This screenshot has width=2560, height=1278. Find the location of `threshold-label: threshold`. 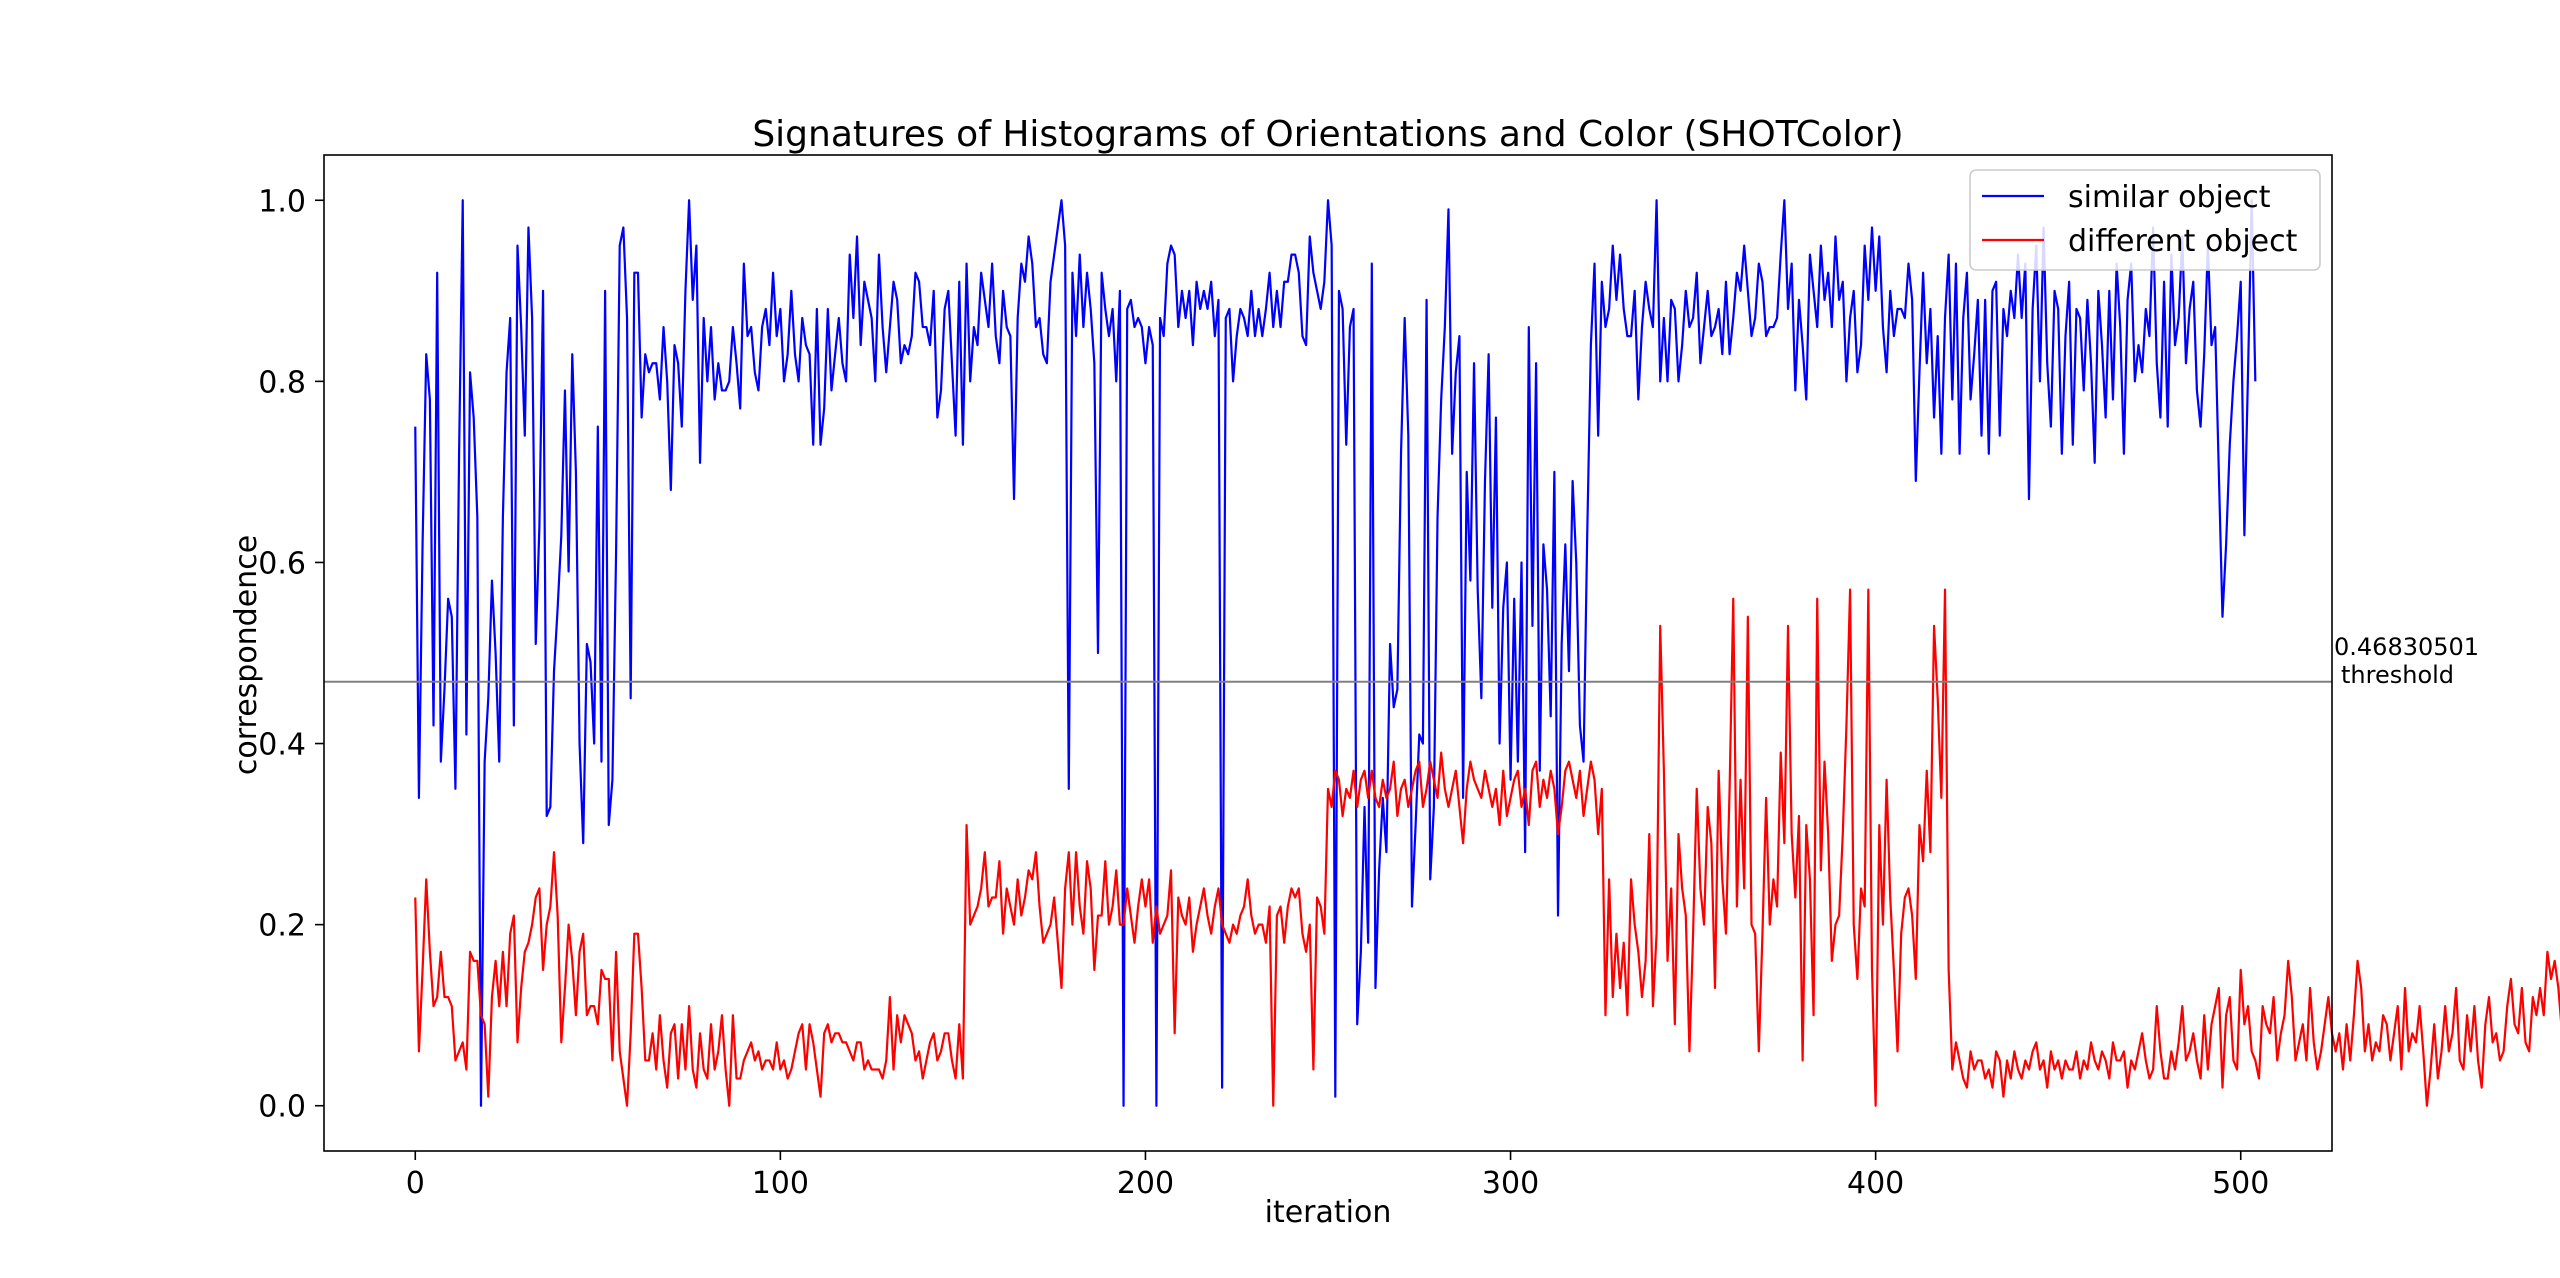

threshold-label: threshold is located at coordinates (2397, 675).